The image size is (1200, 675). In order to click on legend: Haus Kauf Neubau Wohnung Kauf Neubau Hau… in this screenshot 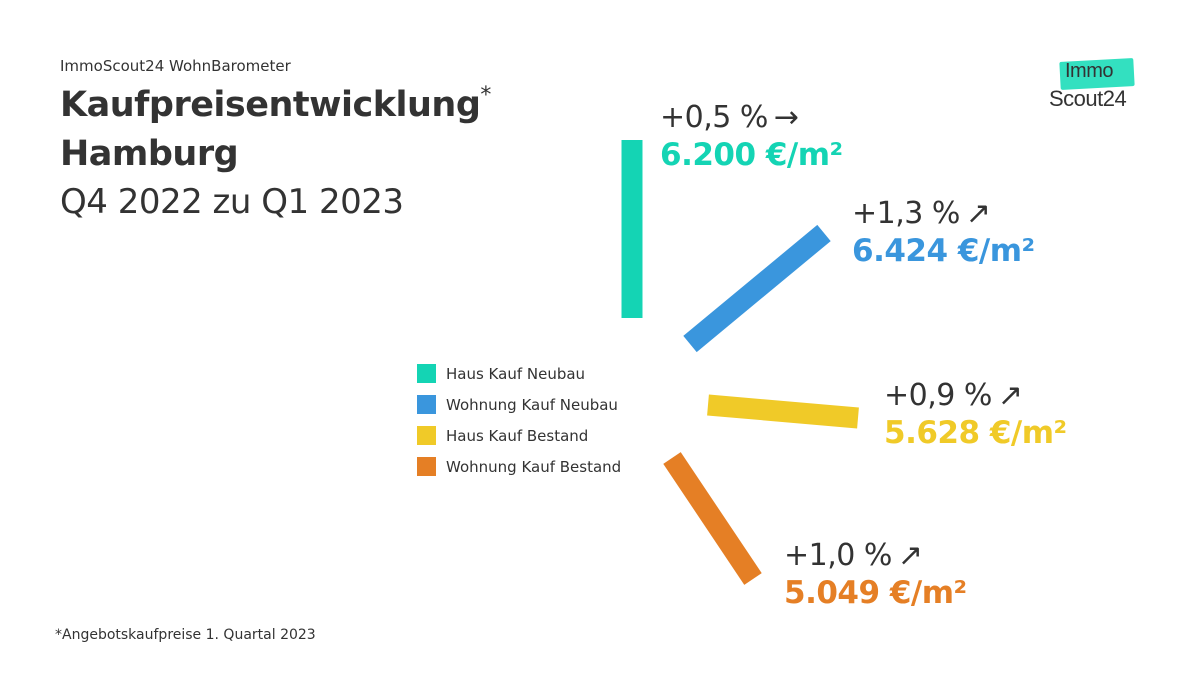, I will do `click(519, 420)`.